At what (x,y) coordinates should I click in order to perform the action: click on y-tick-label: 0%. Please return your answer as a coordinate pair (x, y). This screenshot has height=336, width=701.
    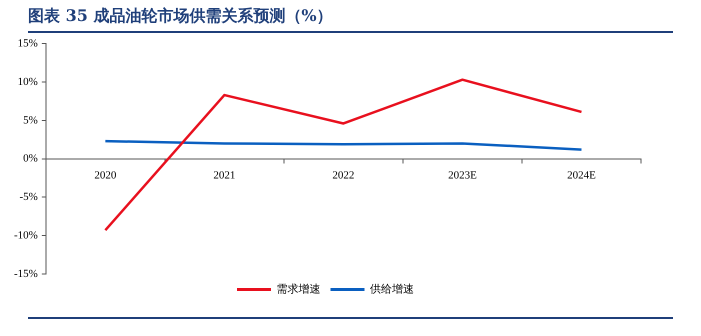
    Looking at the image, I should click on (30, 158).